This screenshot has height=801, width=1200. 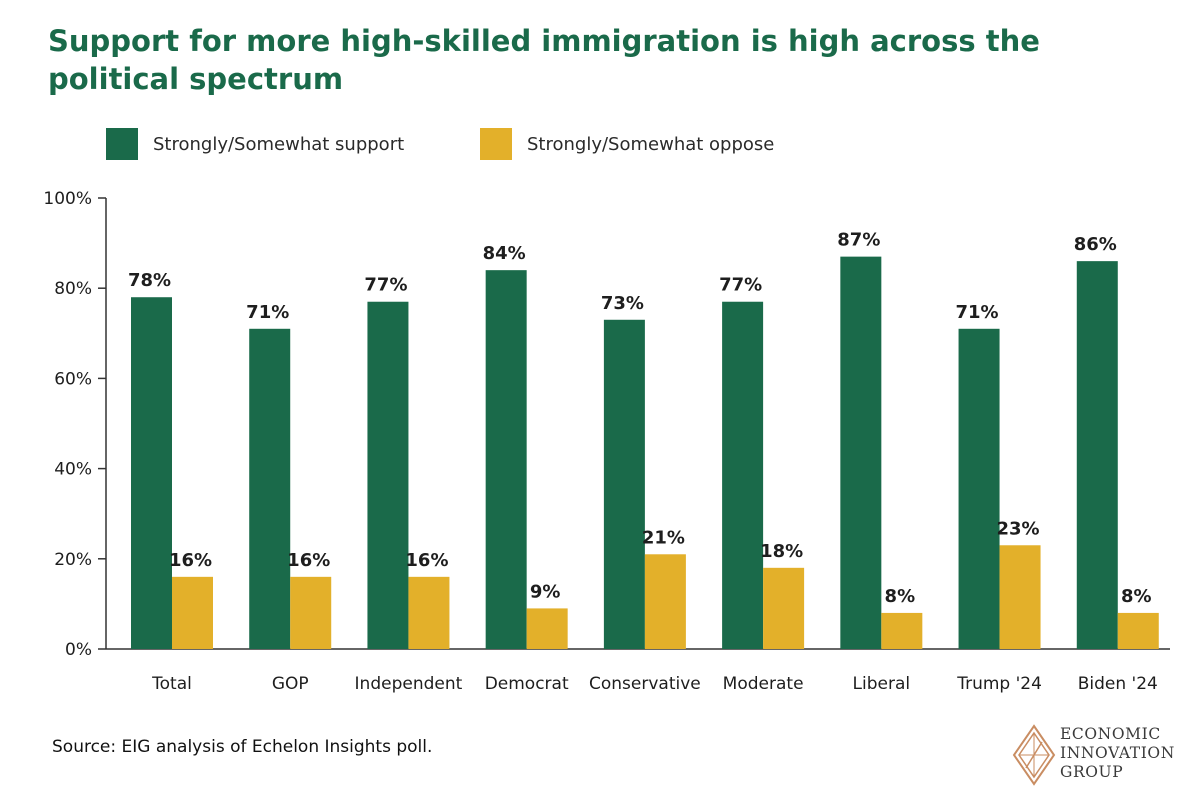 What do you see at coordinates (858, 240) in the screenshot?
I see `data-label: 87%` at bounding box center [858, 240].